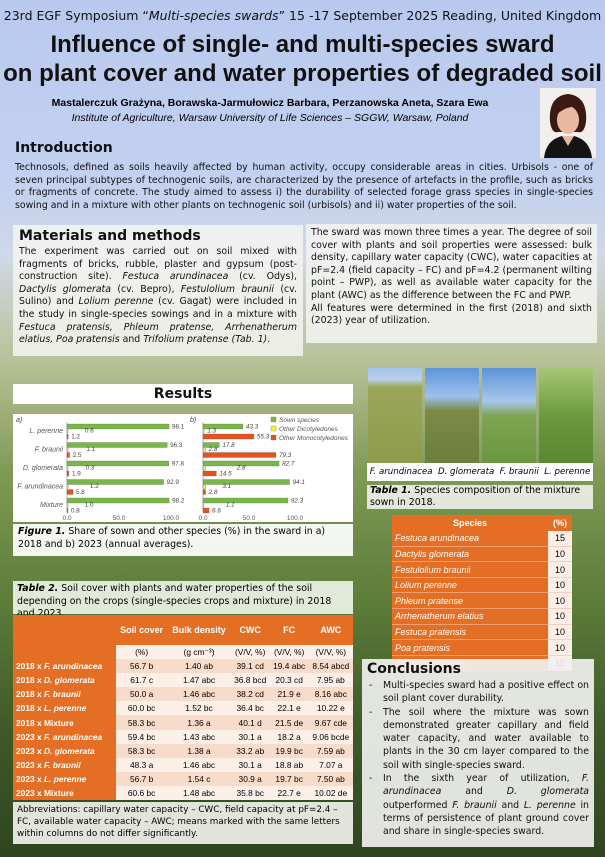  I want to click on photo-label: F. braunii, so click(519, 472).